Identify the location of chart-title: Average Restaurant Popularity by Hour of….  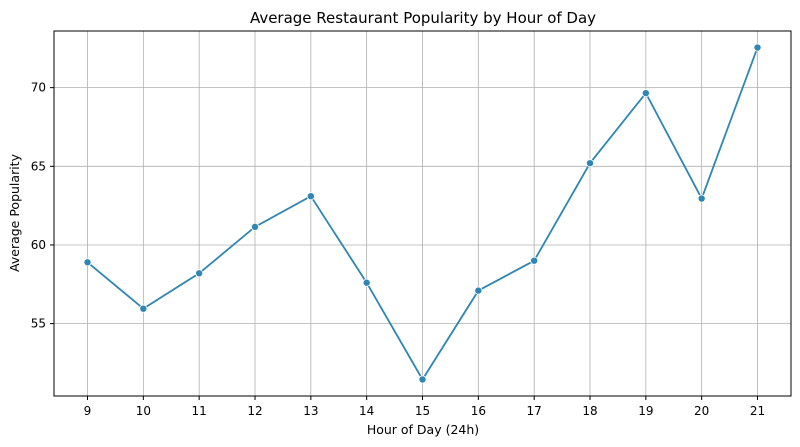
(423, 18).